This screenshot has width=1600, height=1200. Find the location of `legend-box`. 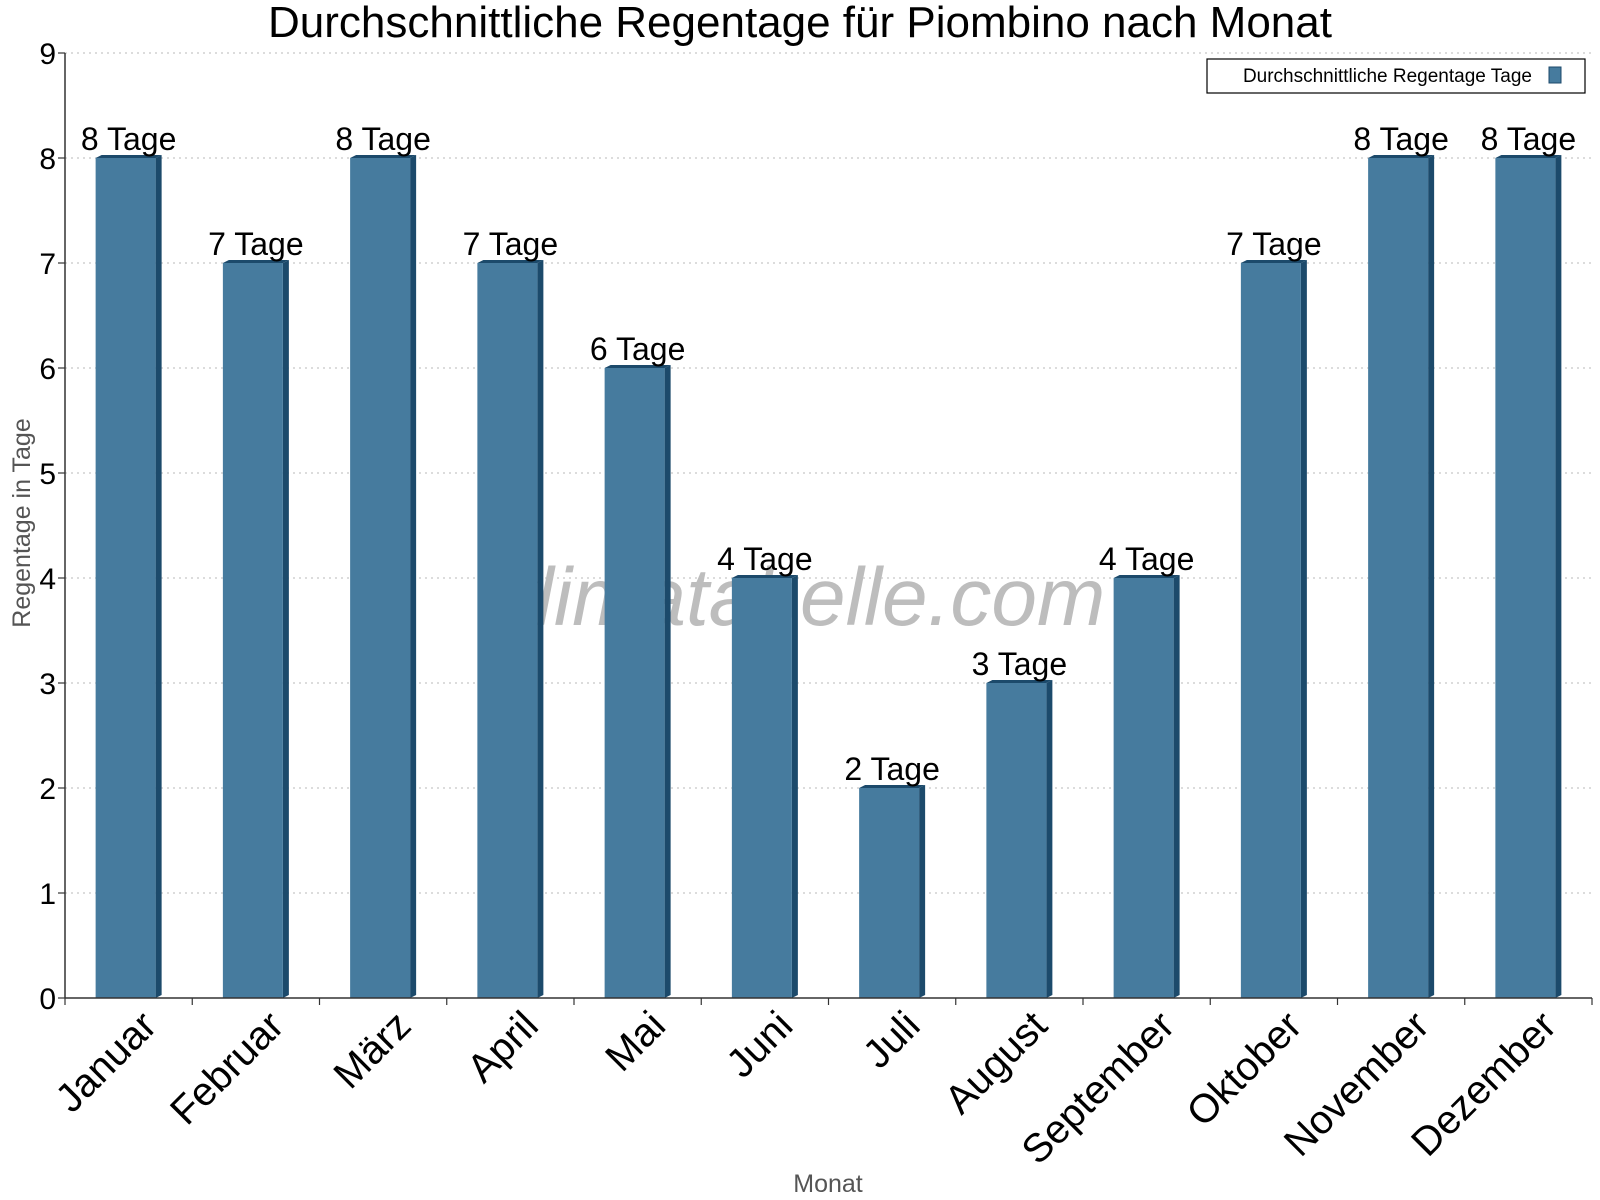

legend-box is located at coordinates (1396, 76).